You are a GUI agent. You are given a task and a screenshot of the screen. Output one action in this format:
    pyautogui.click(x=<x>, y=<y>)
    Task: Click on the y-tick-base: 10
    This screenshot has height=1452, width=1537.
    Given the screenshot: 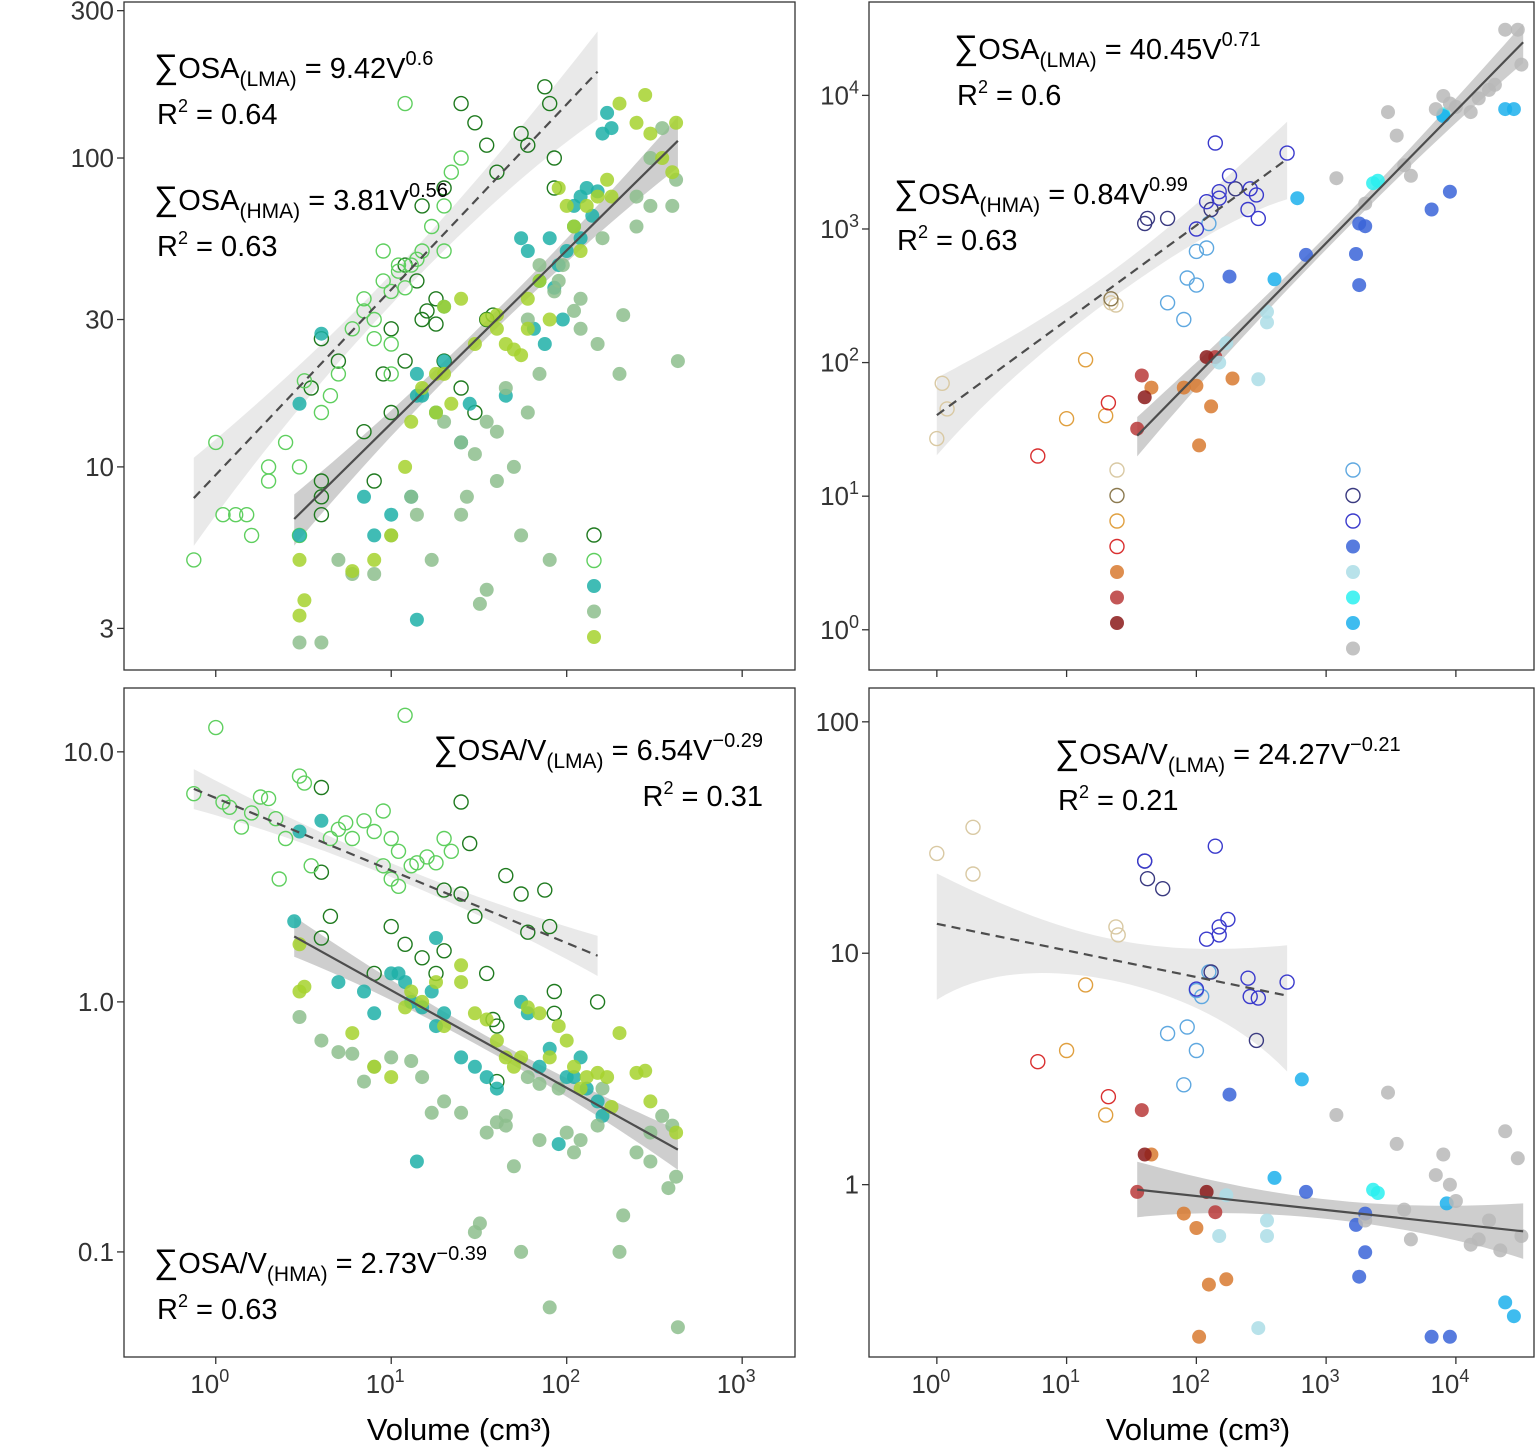 What is the action you would take?
    pyautogui.click(x=834, y=363)
    